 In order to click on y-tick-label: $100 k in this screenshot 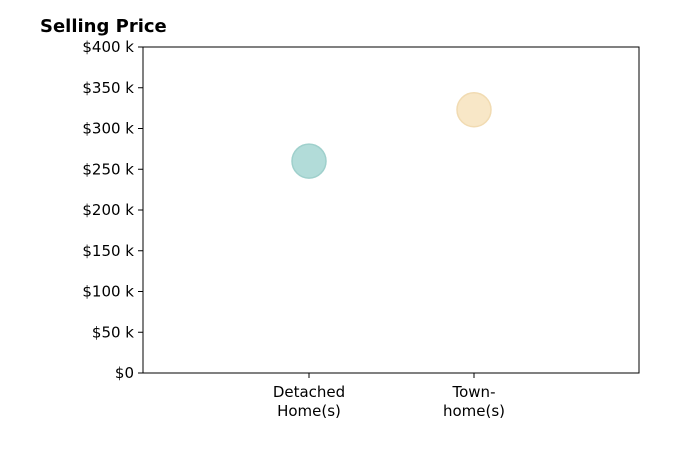, I will do `click(108, 292)`.